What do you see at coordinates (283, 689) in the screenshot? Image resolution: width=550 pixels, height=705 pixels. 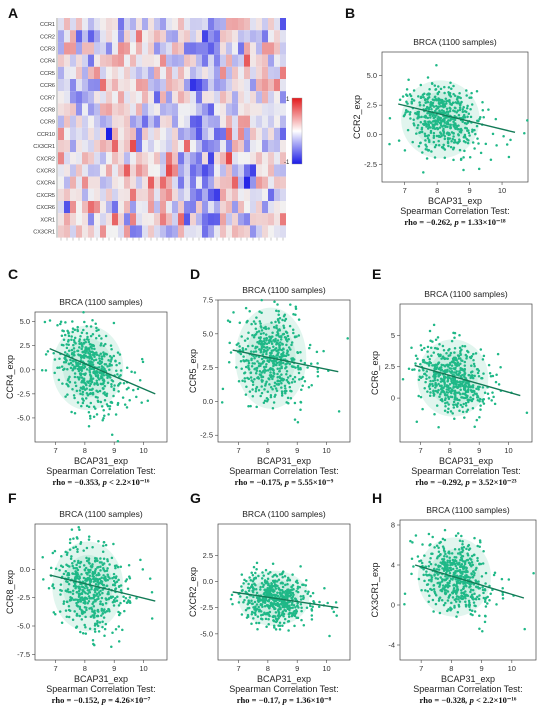 I see `stat-test-title: Spearman Correlation Test:` at bounding box center [283, 689].